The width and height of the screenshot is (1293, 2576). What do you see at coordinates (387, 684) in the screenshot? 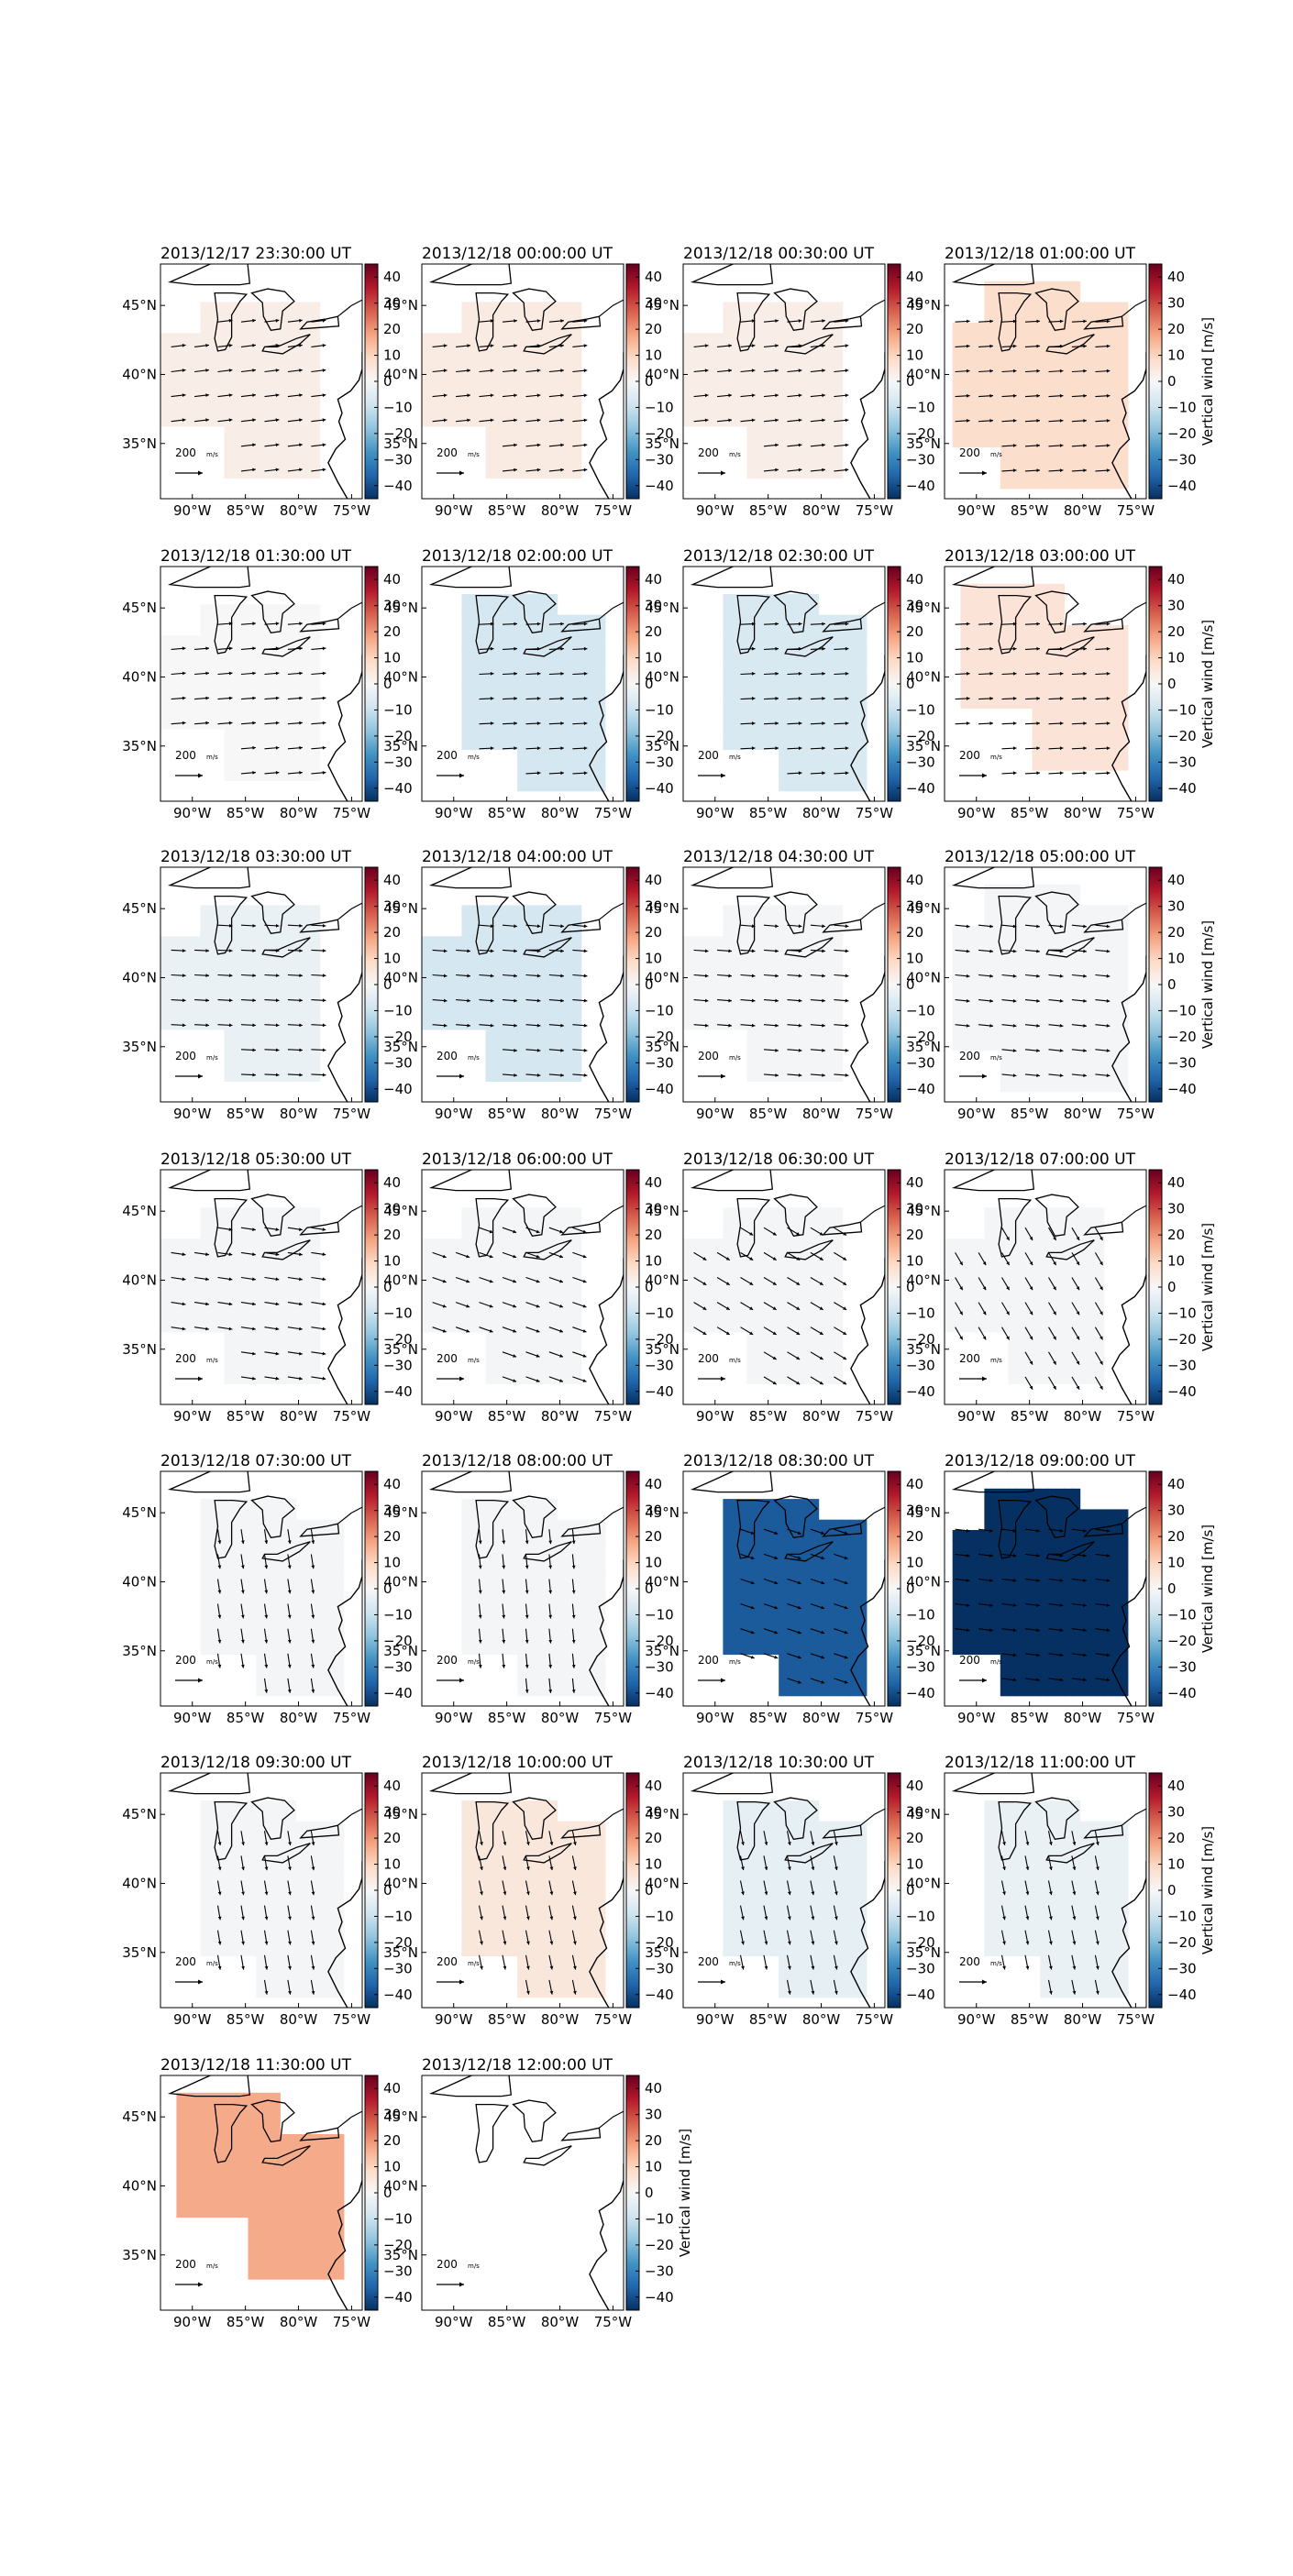
I see `colorbar-tick-label: 0` at bounding box center [387, 684].